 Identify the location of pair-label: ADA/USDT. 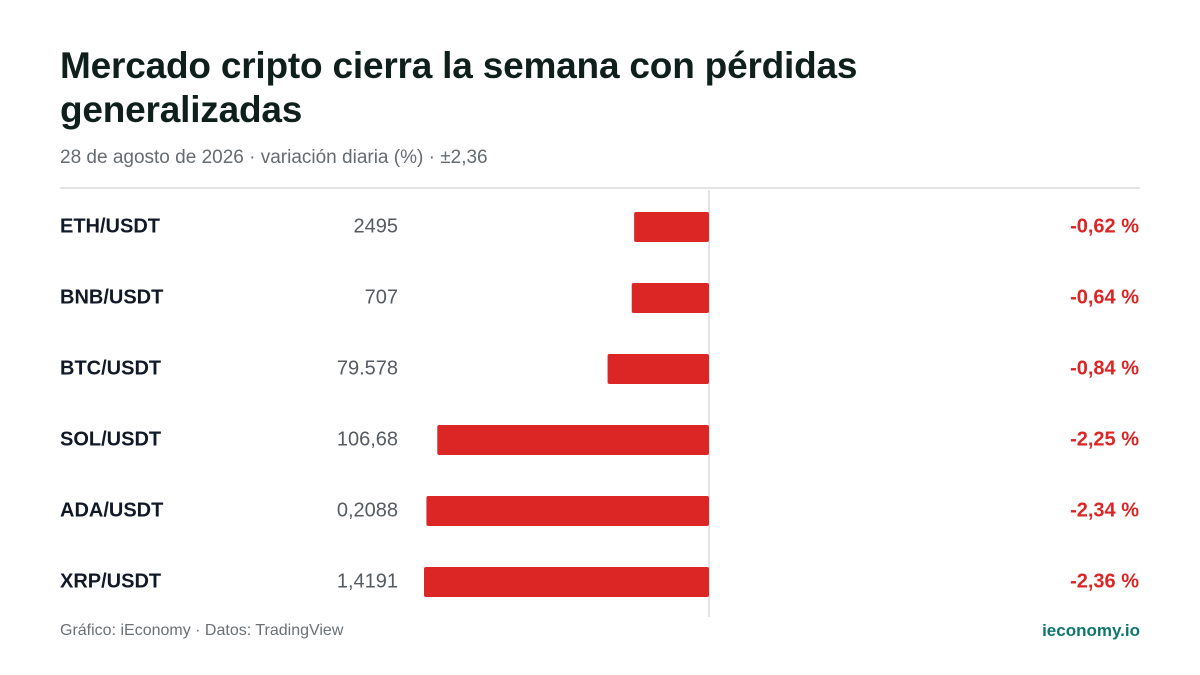
(111, 510).